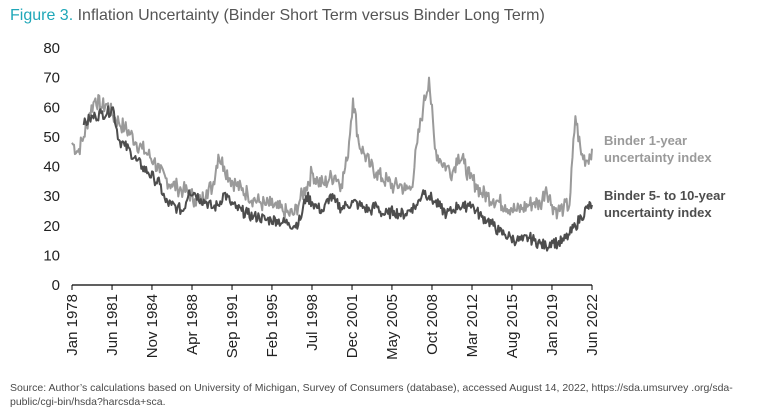  Describe the element at coordinates (51, 196) in the screenshot. I see `y-tick-label: 30` at that location.